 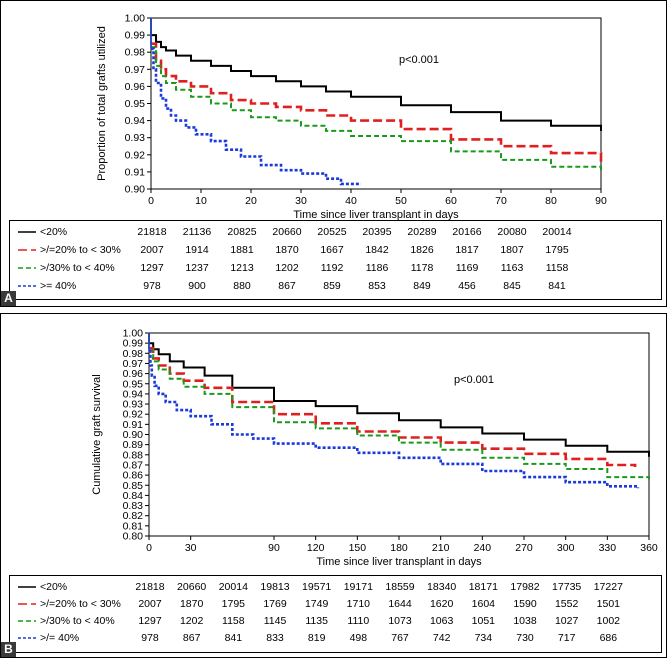 I want to click on risk-count: 853, so click(x=377, y=286).